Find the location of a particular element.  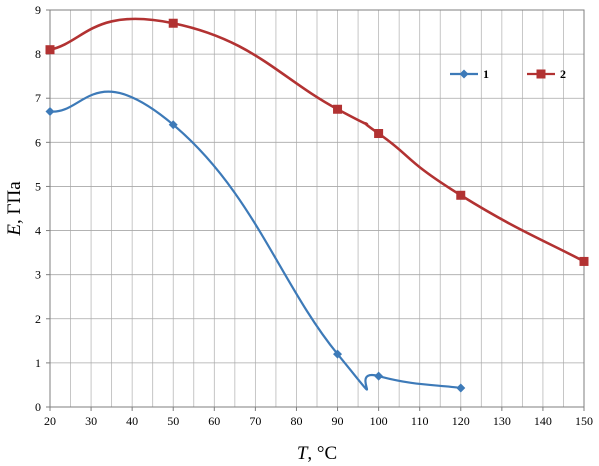

y-axis-title: E, ГПа is located at coordinates (14, 209).